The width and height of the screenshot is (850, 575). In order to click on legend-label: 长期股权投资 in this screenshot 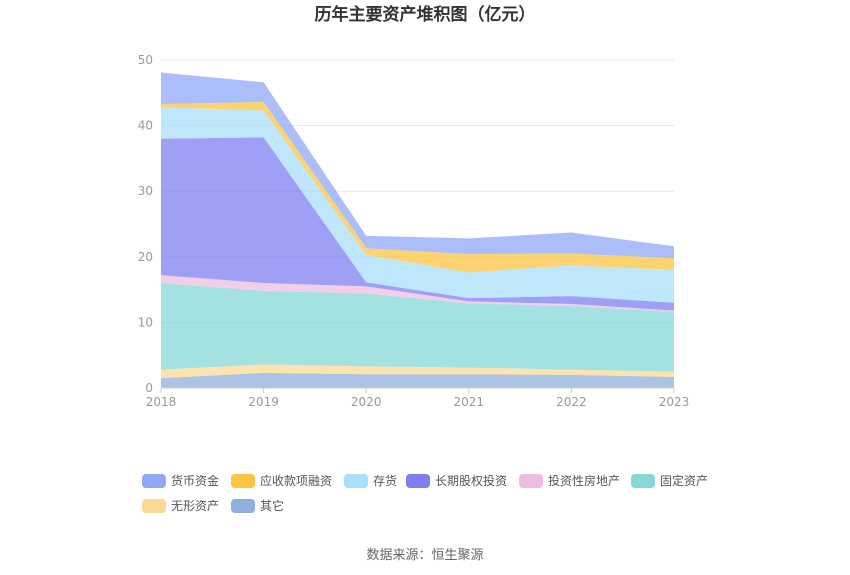, I will do `click(471, 480)`.